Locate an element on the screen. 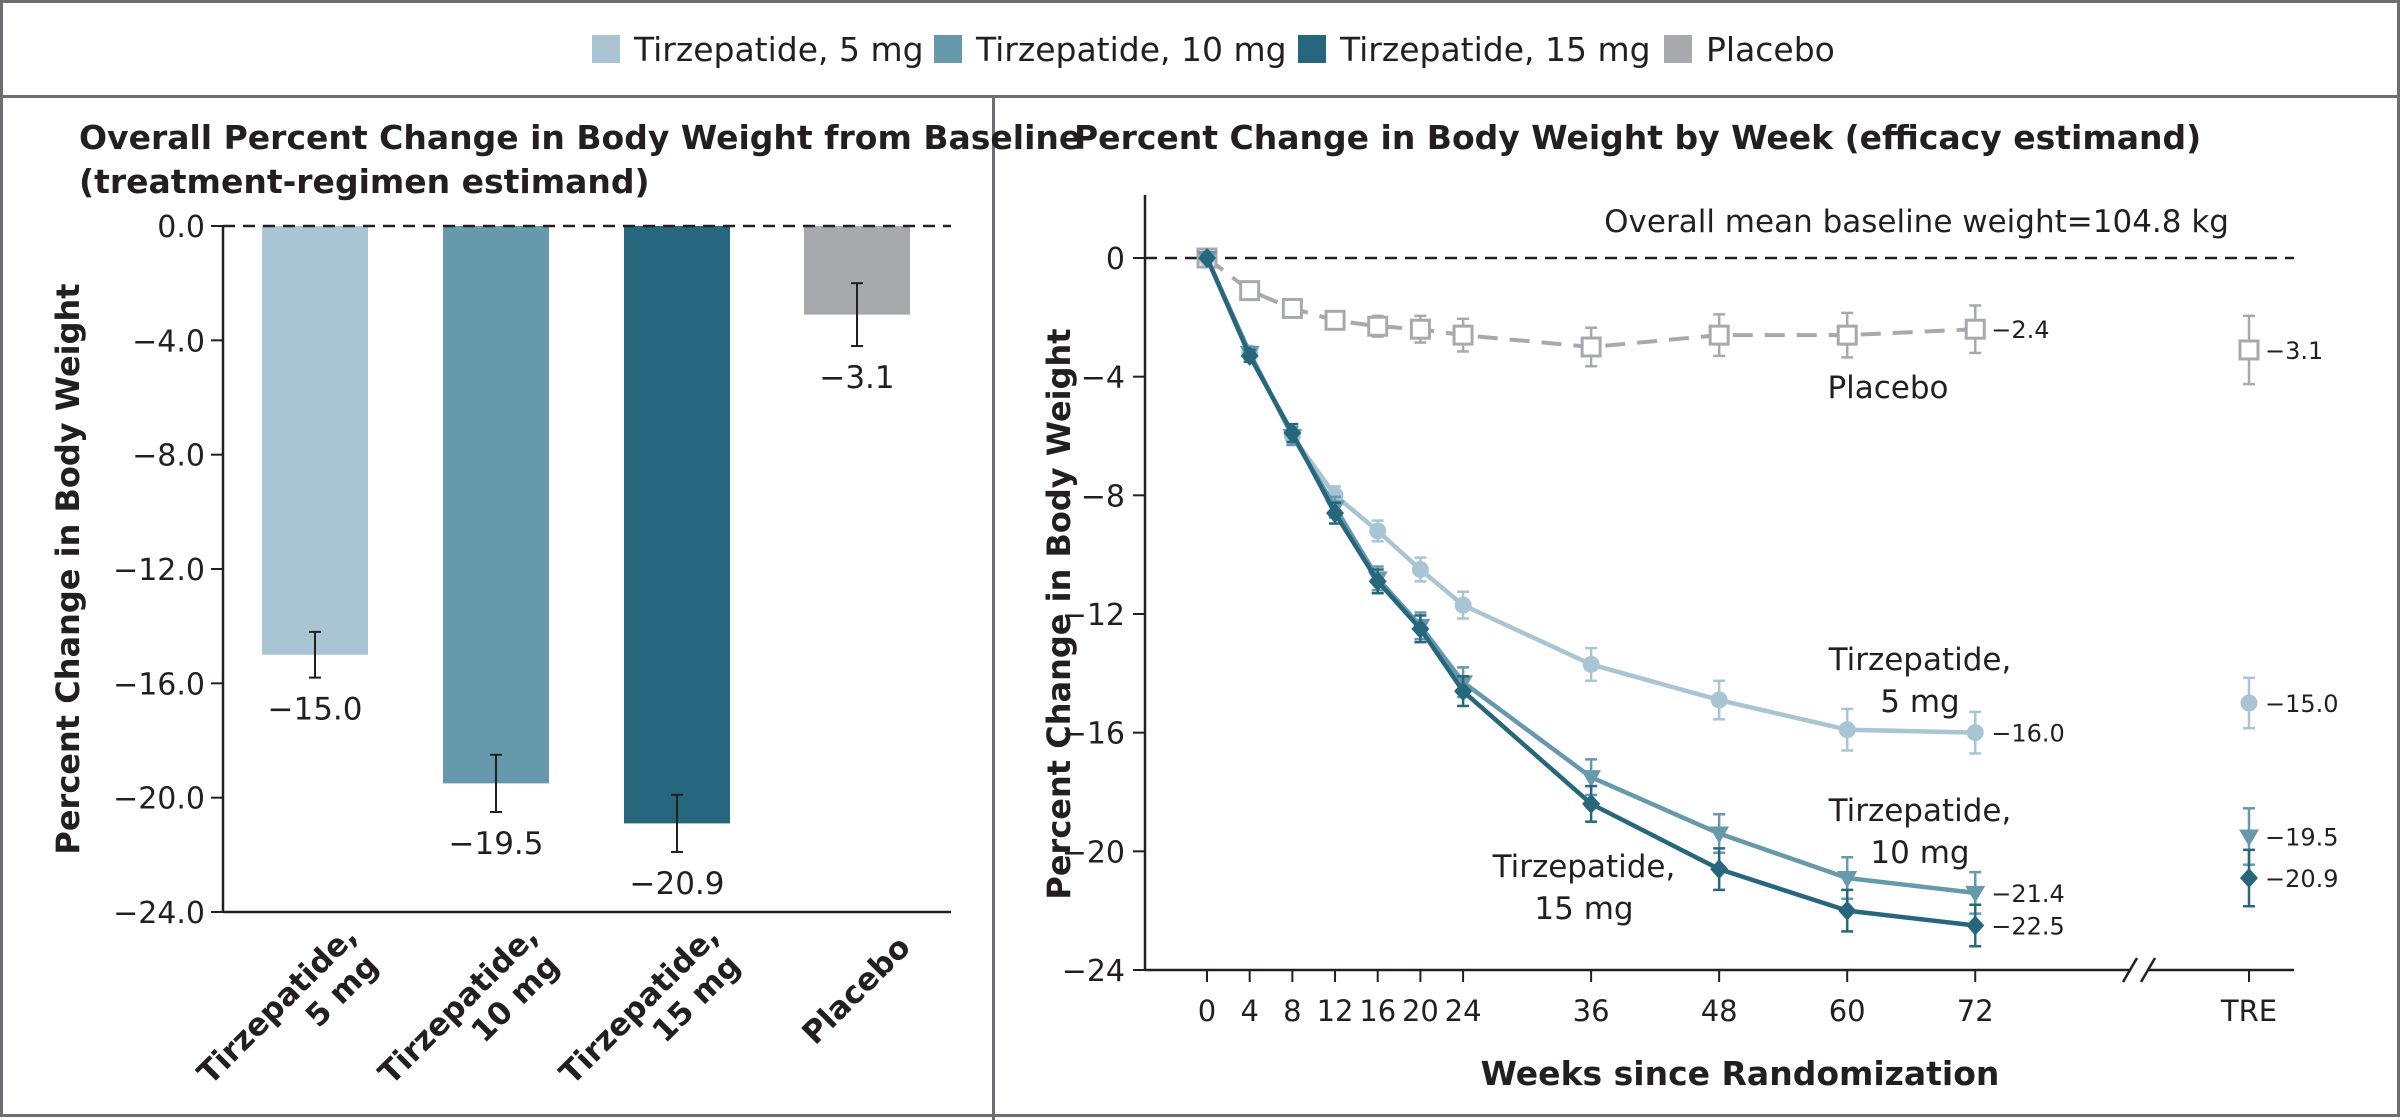  tre-value-label: −3.1 is located at coordinates (2294, 351).